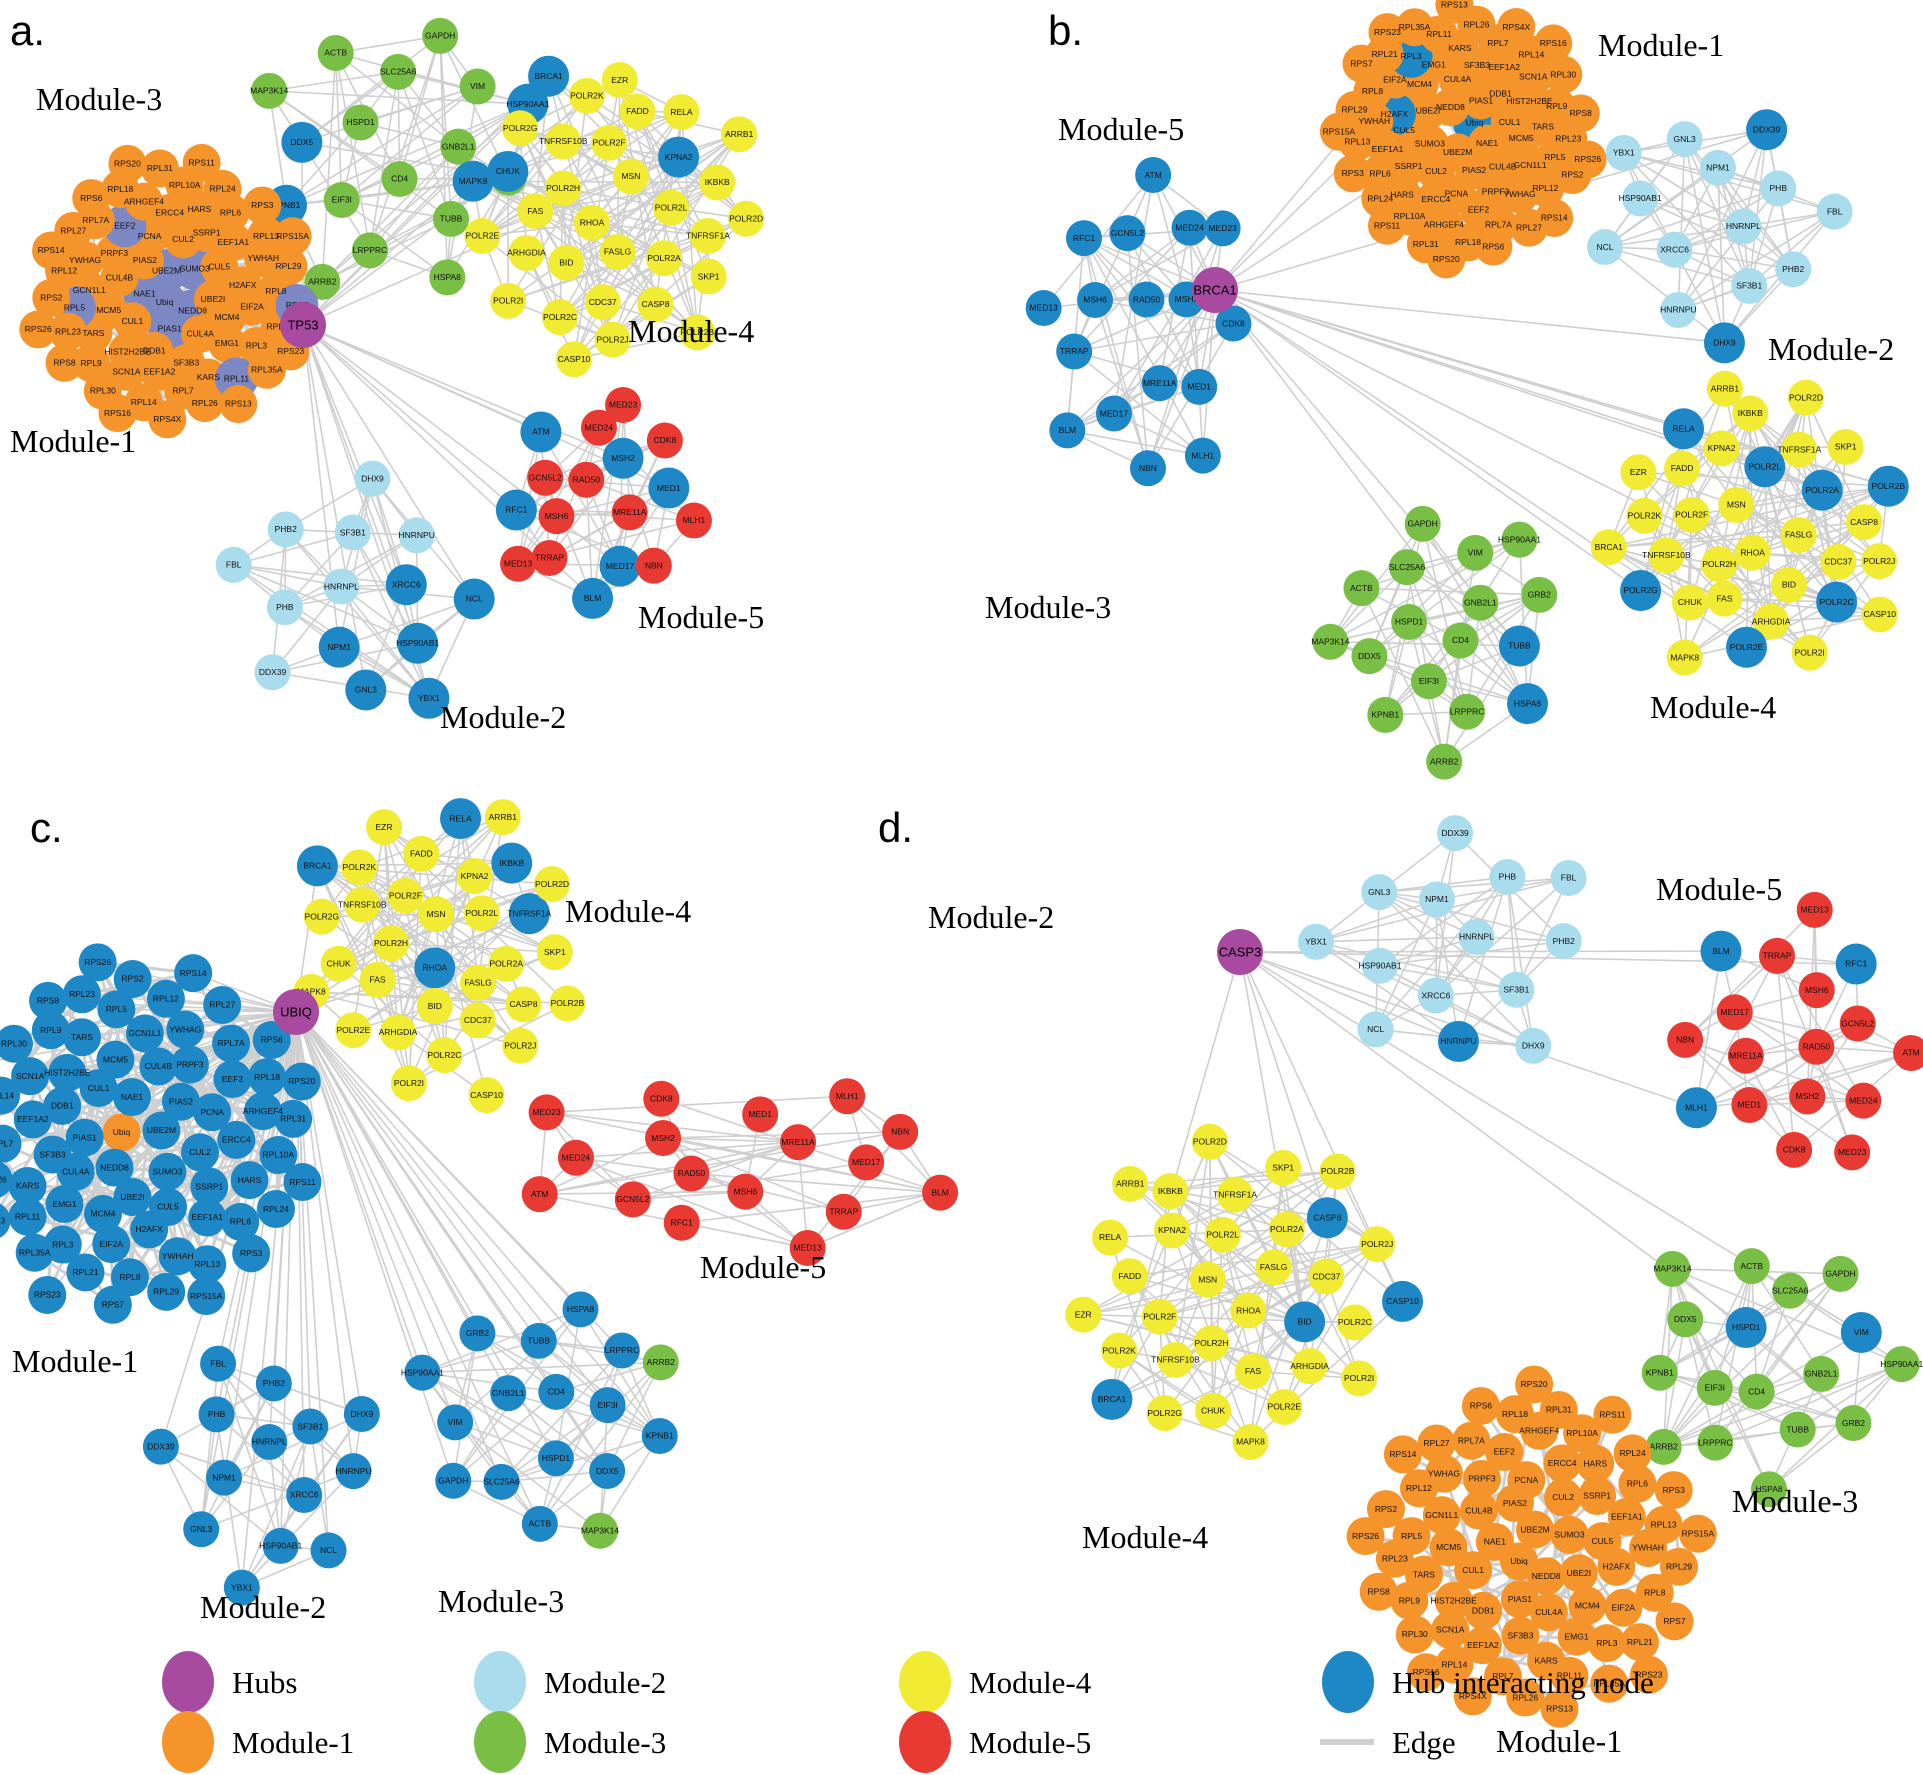 This screenshot has width=1923, height=1775. I want to click on node-GNB2L1, so click(508, 1393).